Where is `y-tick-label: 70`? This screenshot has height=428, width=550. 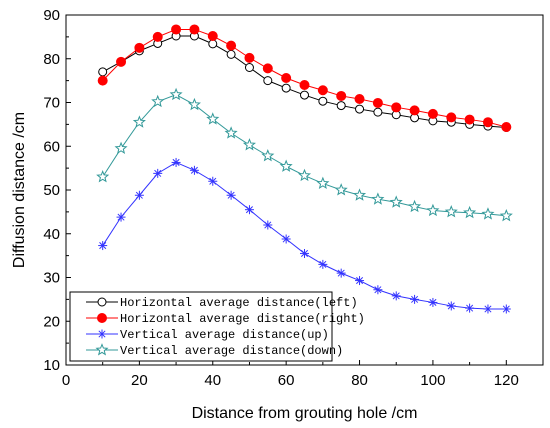
y-tick-label: 70 is located at coordinates (51, 103).